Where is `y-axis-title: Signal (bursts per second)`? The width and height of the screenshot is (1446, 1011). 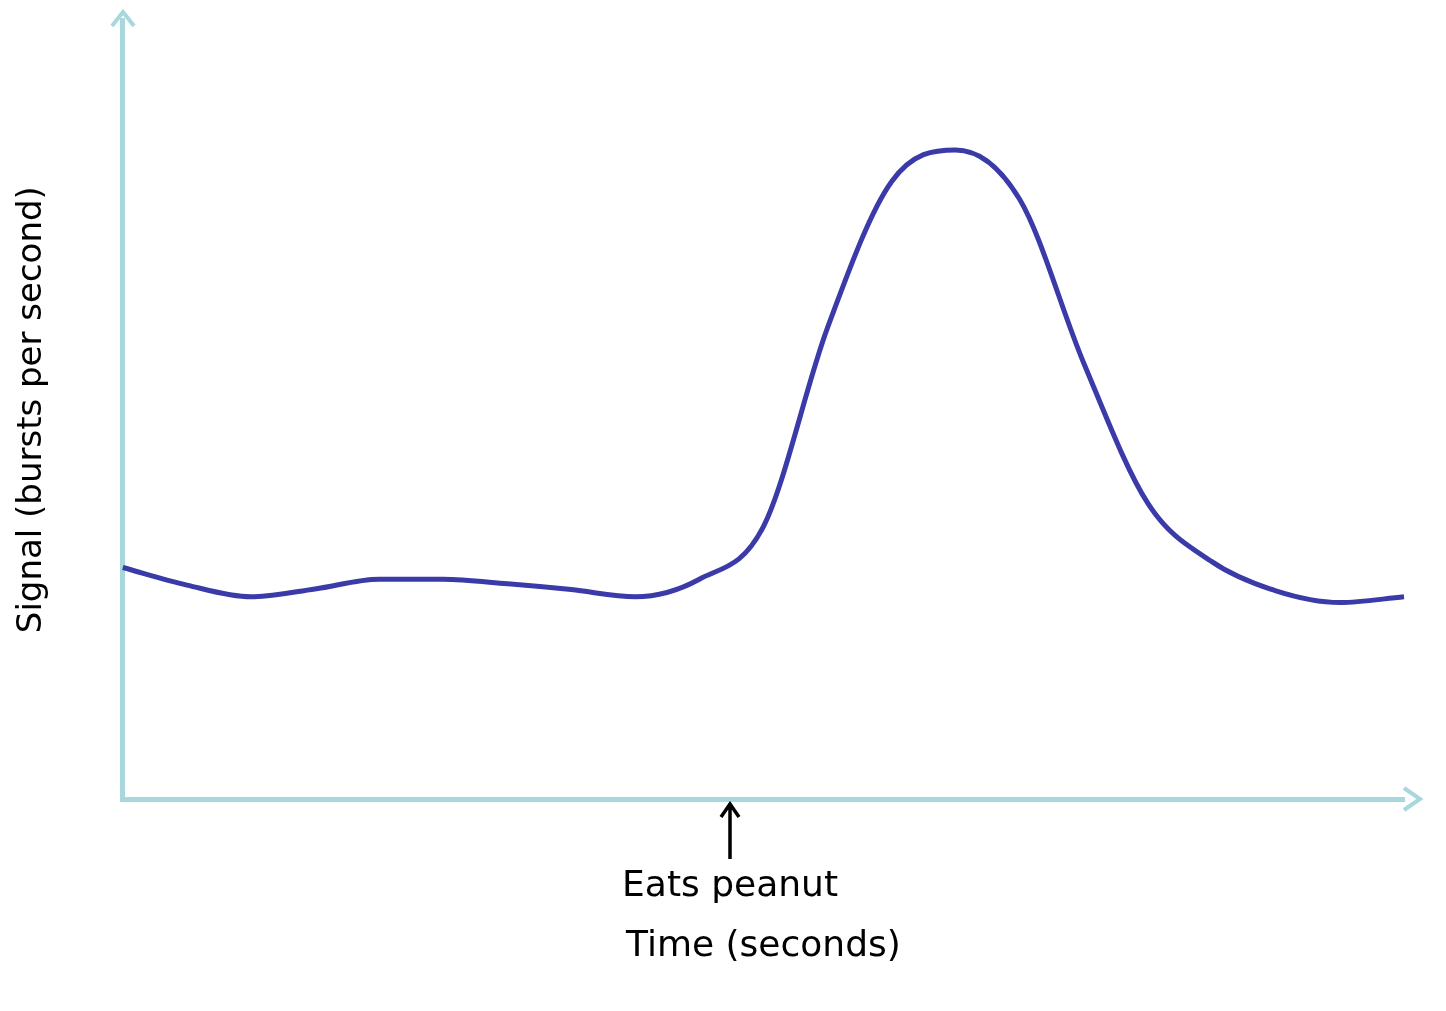 y-axis-title: Signal (bursts per second) is located at coordinates (29, 410).